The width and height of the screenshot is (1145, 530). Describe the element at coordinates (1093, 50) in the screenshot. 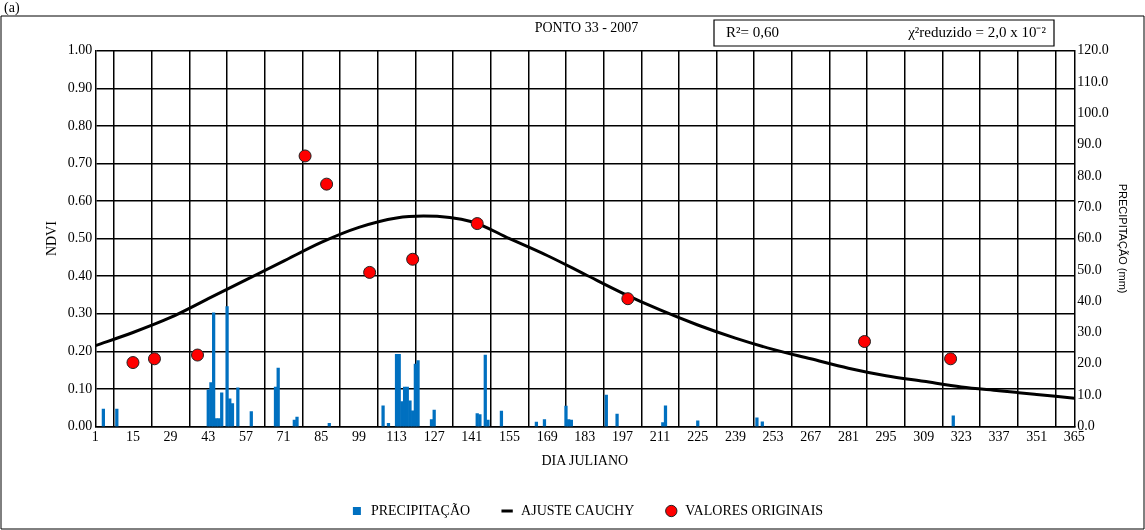

I see `y2-tick-label: 120.0` at that location.